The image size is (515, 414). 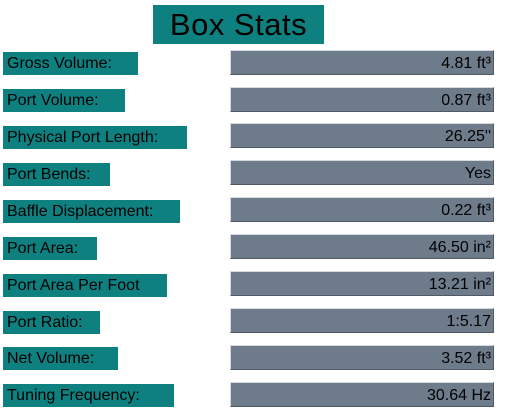 I want to click on net-volume-field: 3.52 ft³, so click(x=362, y=357).